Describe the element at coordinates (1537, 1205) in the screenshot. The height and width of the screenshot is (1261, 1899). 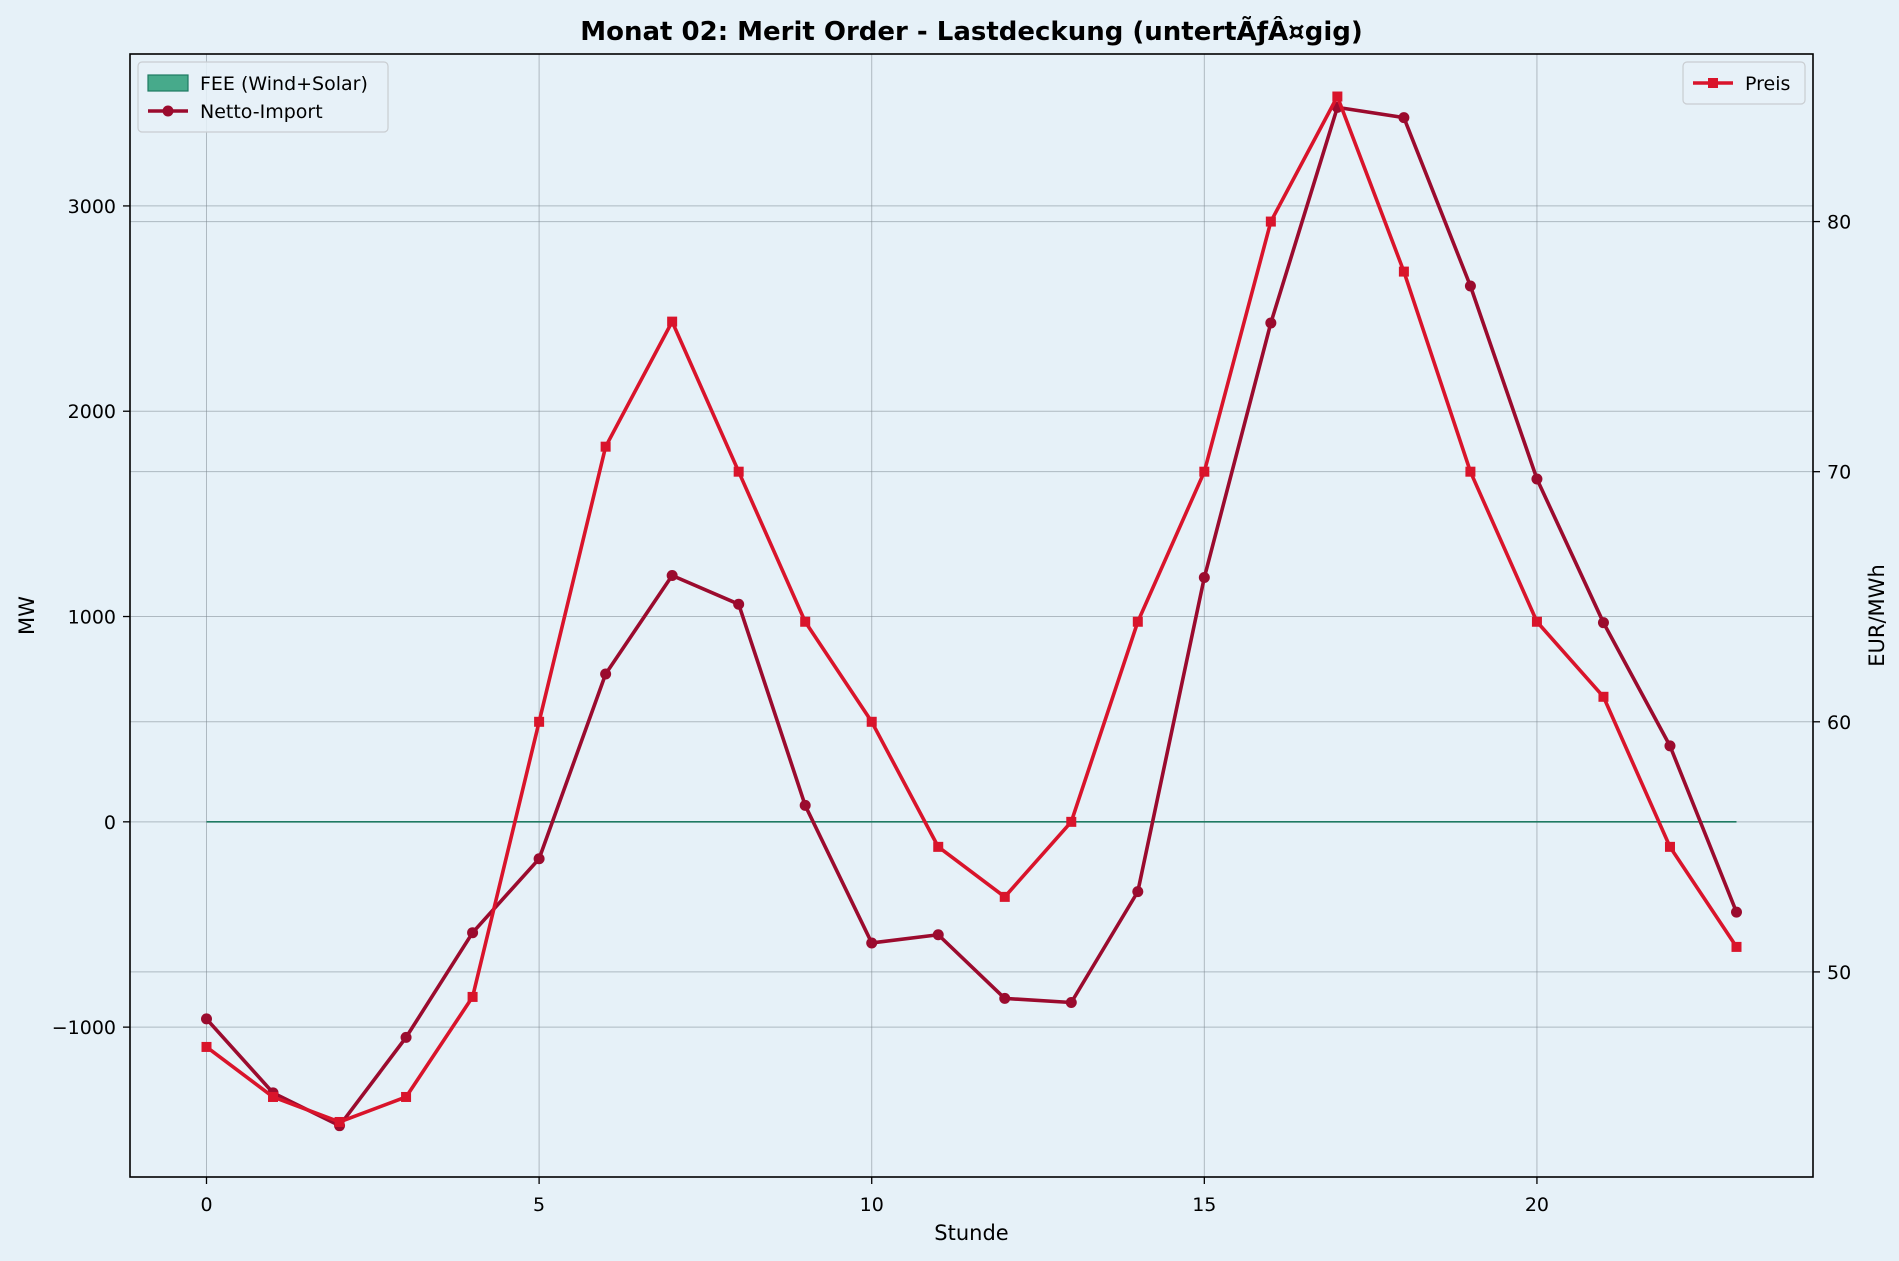
I see `x-tick-label: 20` at that location.